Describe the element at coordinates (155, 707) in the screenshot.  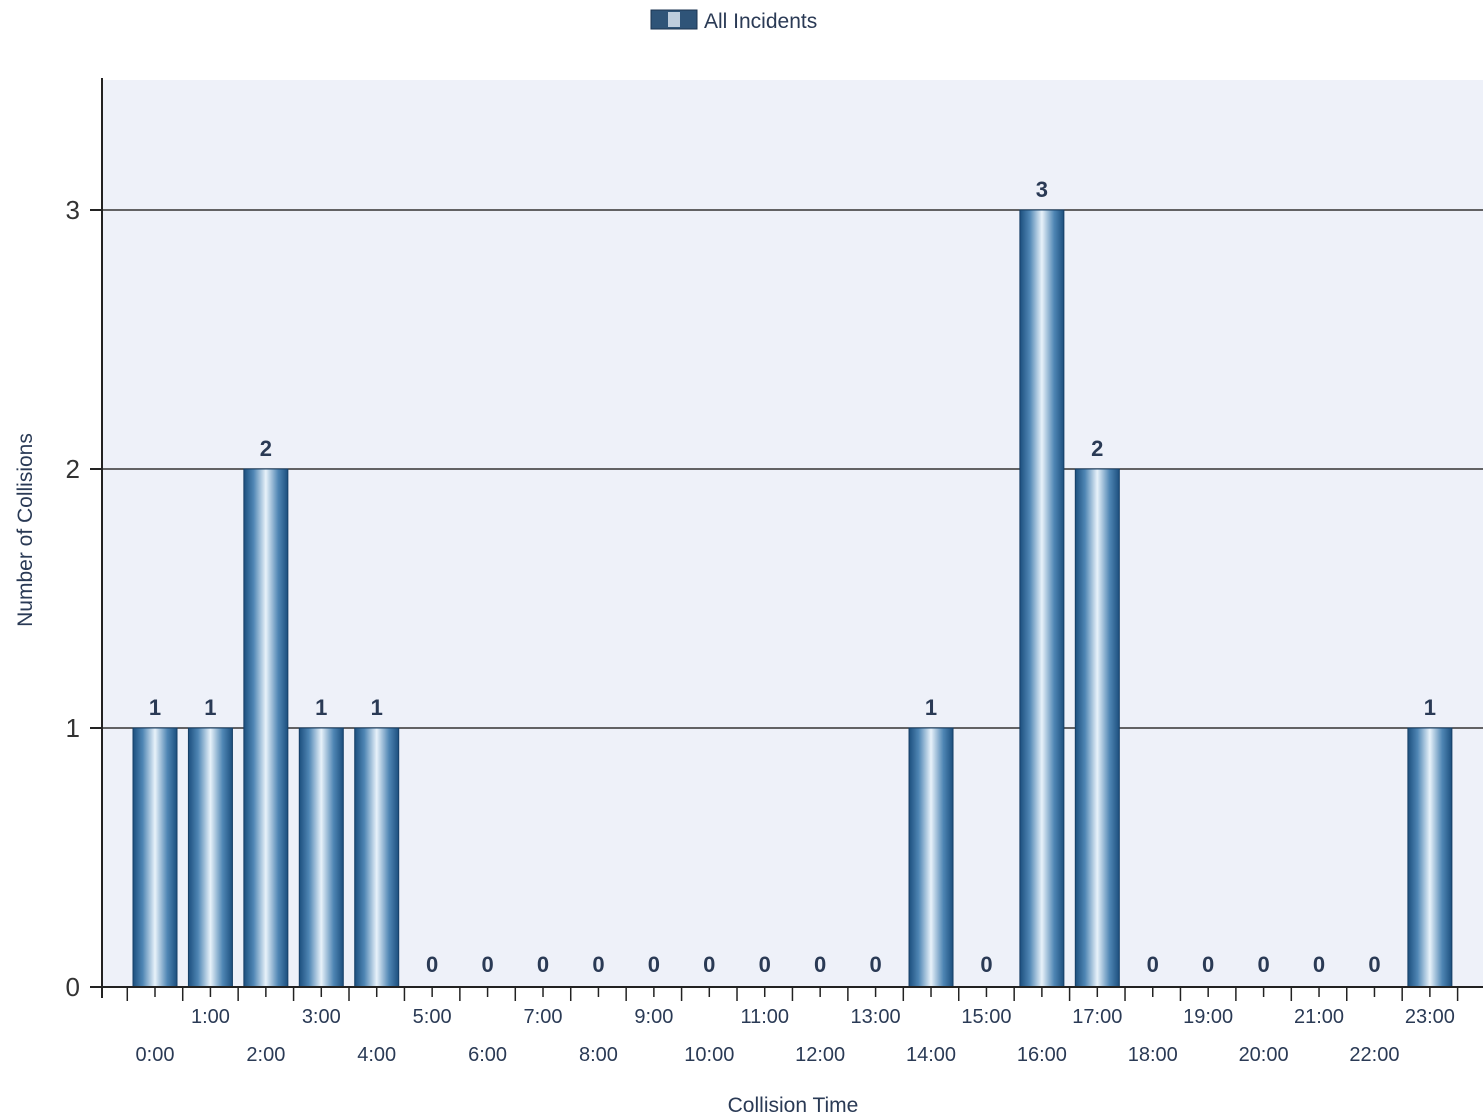
I see `data-label-0:00: 1` at that location.